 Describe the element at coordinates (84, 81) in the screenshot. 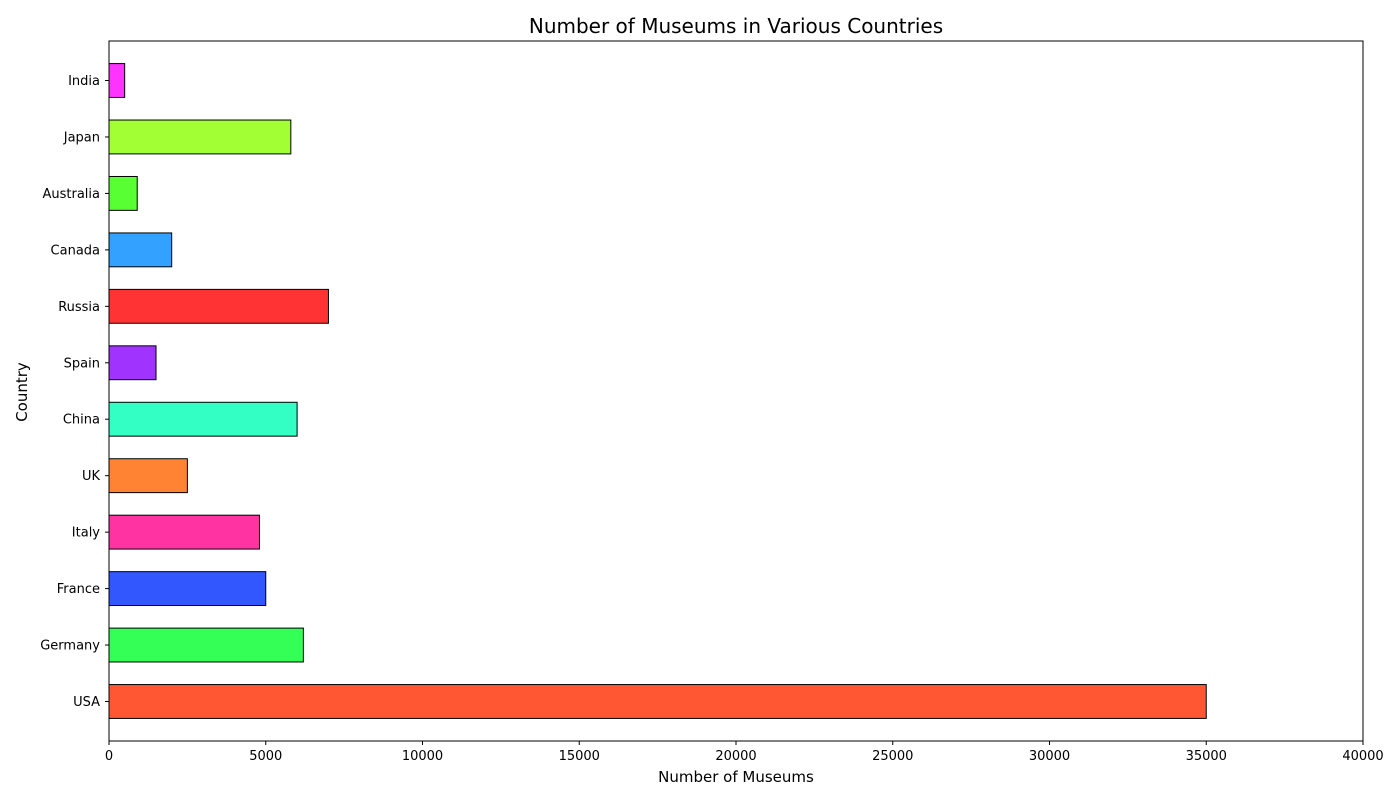

I see `y-tick-label: India` at that location.